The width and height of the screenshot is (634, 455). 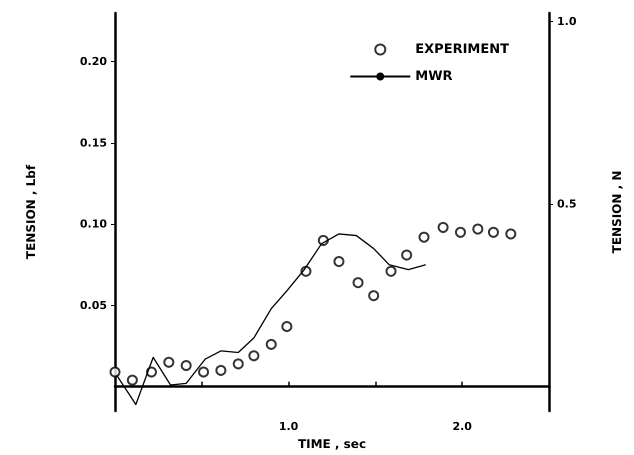 I want to click on y-tick-label: 0.15, so click(x=93, y=143).